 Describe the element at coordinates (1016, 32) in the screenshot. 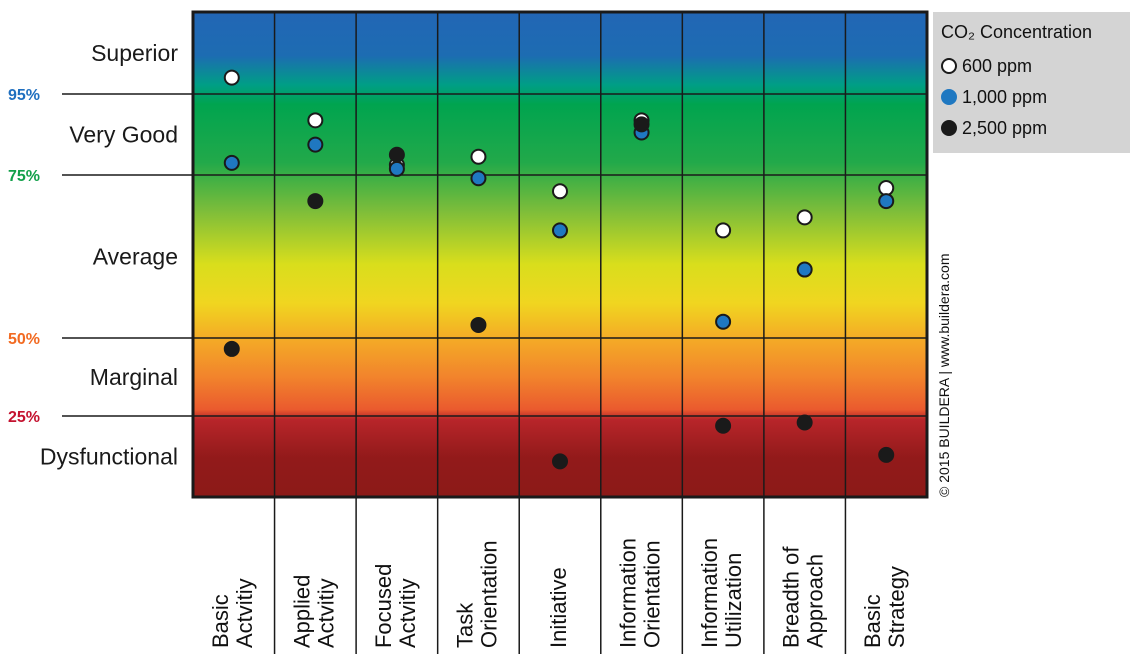

I see `legend-title: CO₂ Concentration` at that location.